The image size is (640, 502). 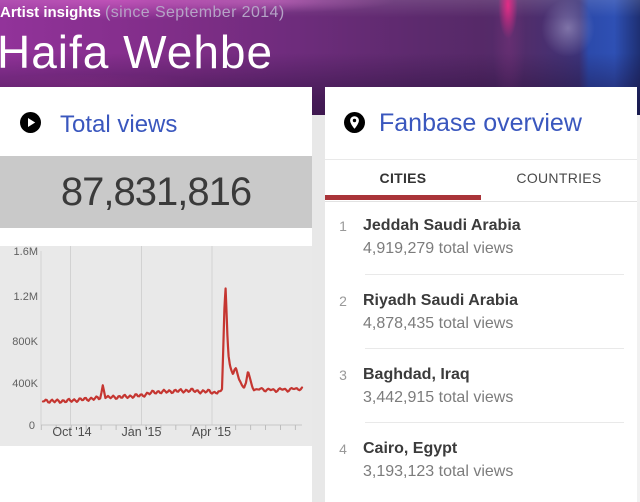 I want to click on svg-text: Apr '15, so click(x=211, y=432).